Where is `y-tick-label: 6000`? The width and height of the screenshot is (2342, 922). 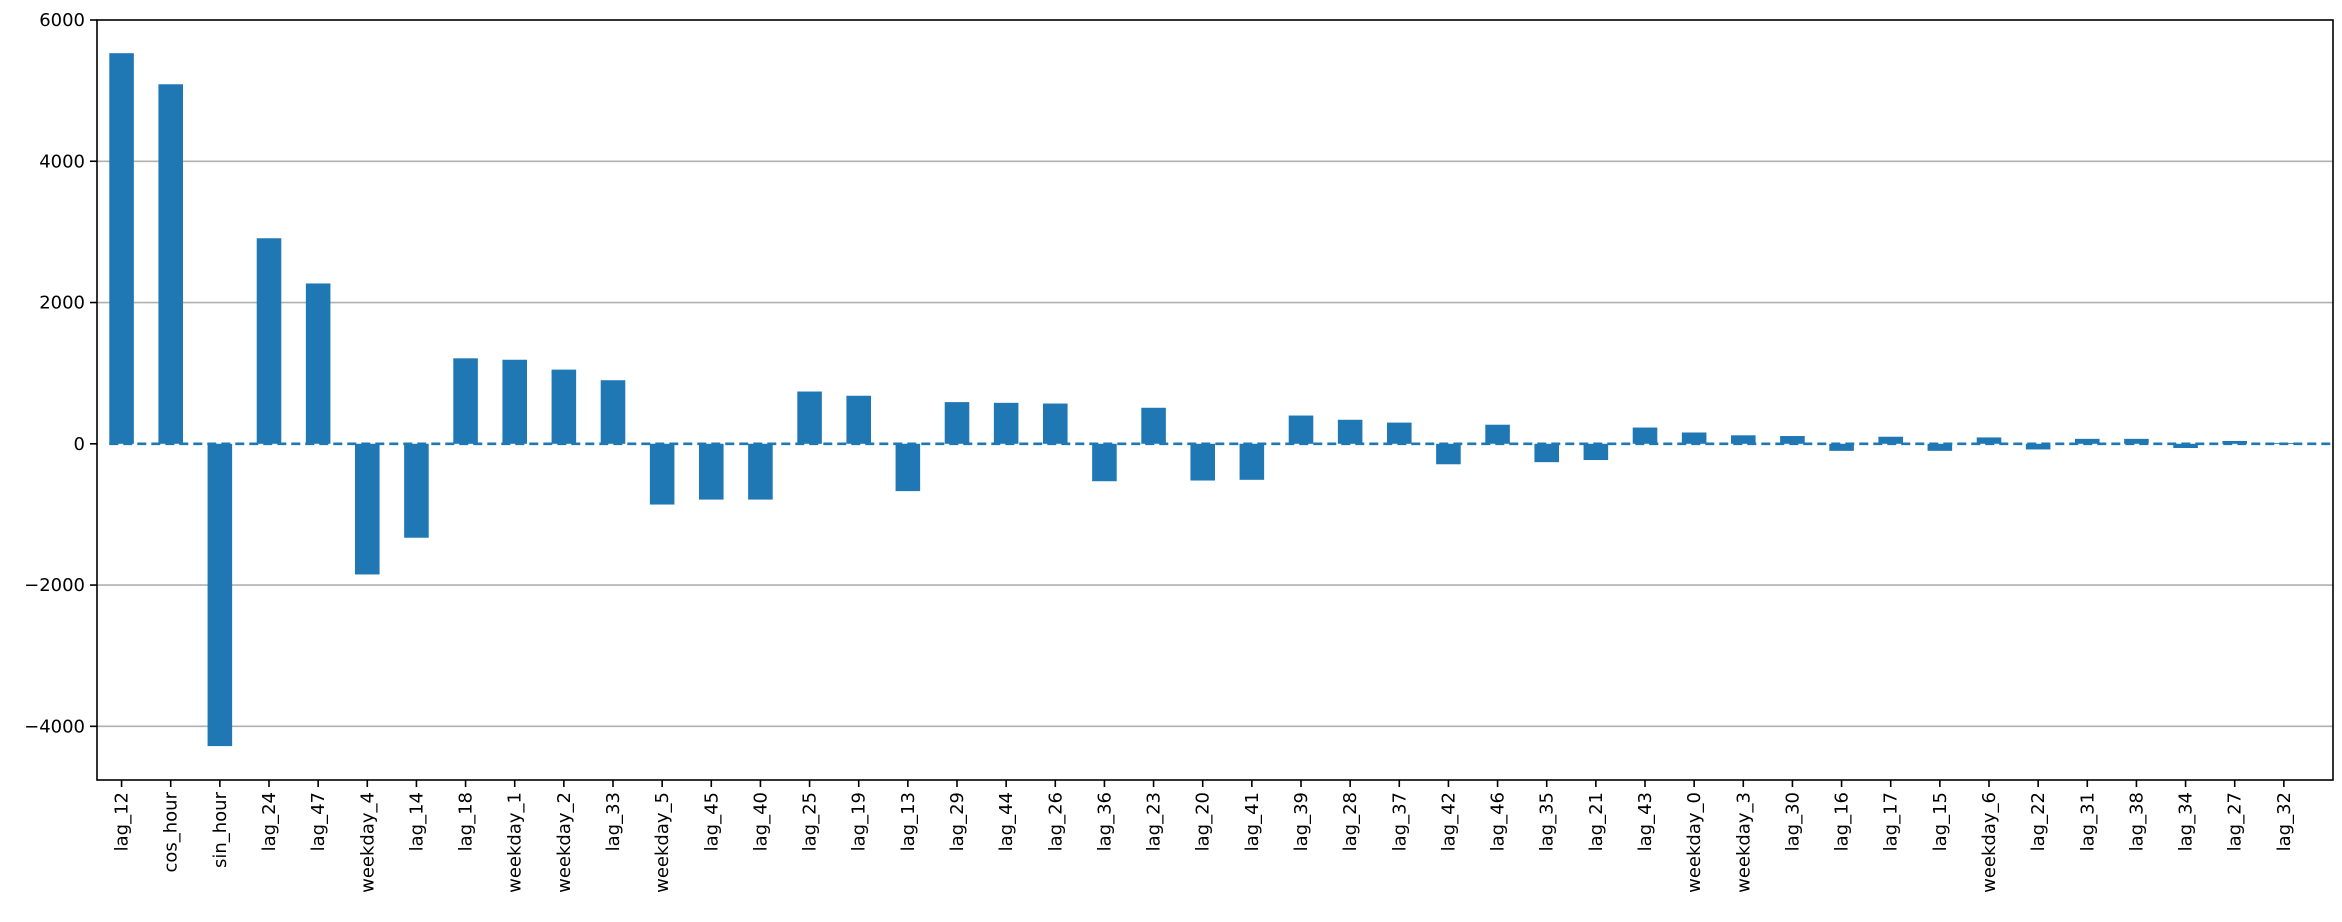 y-tick-label: 6000 is located at coordinates (62, 20).